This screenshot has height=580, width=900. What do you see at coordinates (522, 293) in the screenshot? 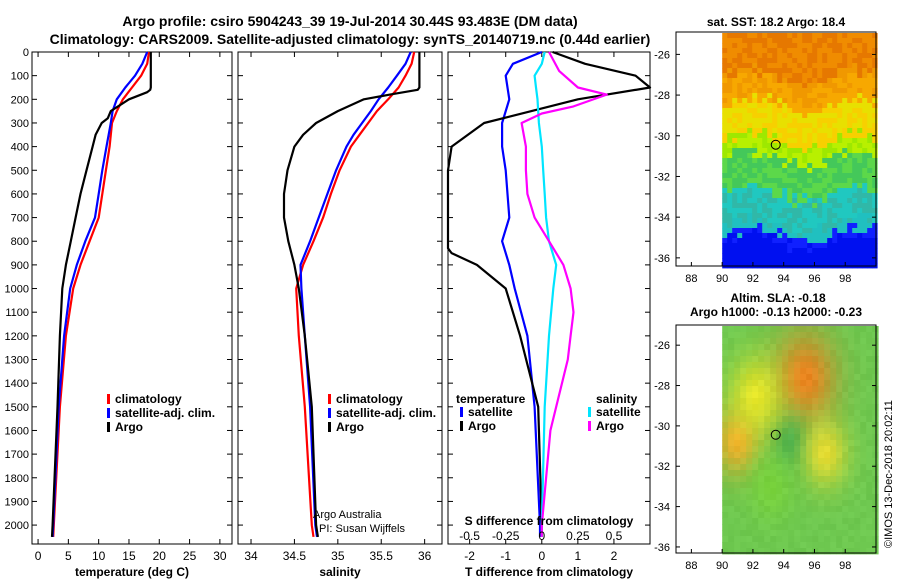
I see `series-line-t-satellite` at bounding box center [522, 293].